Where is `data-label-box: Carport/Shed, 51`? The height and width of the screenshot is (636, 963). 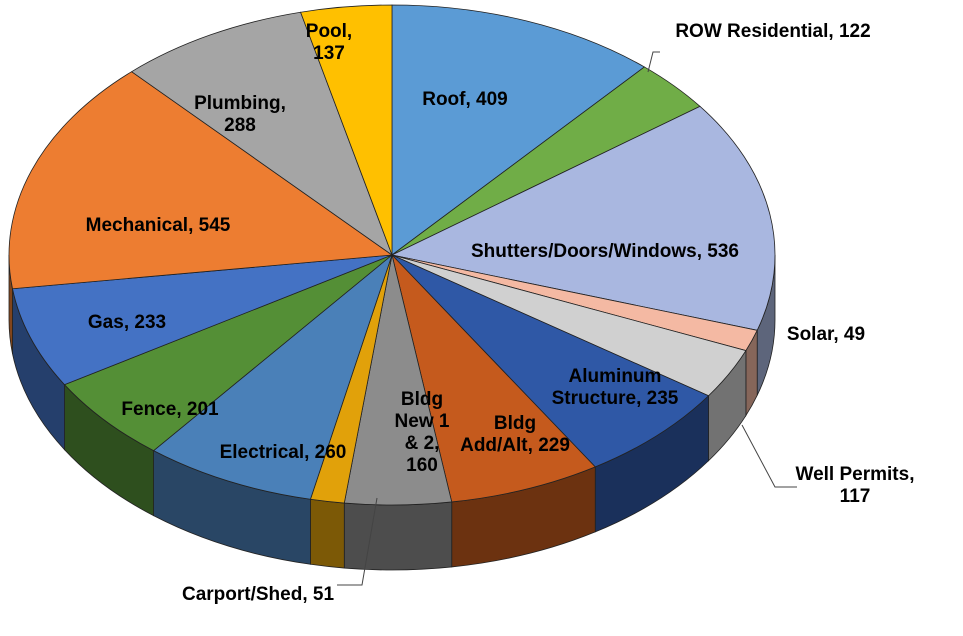
data-label-box: Carport/Shed, 51 is located at coordinates (258, 594).